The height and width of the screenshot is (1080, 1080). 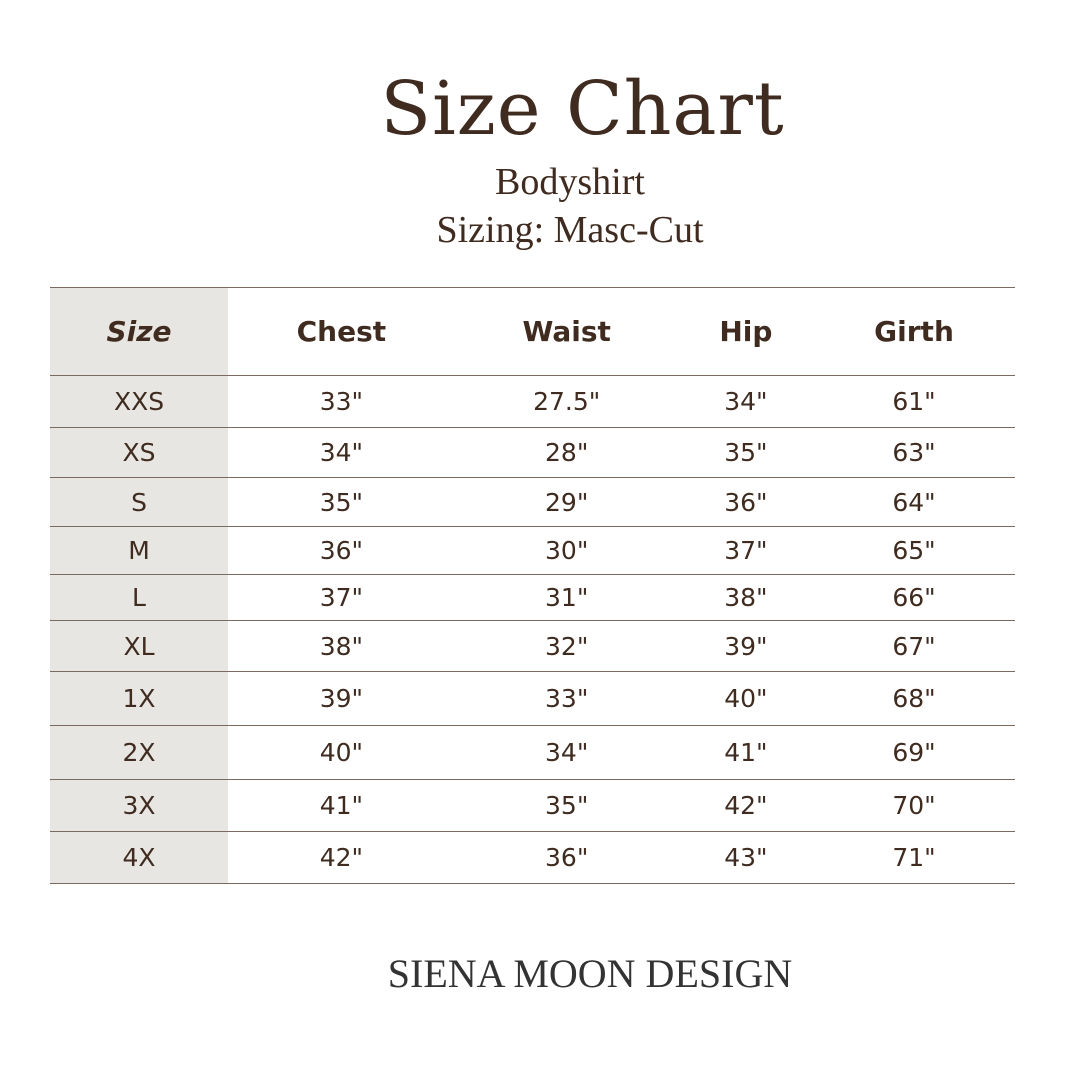 What do you see at coordinates (566, 502) in the screenshot?
I see `measurement-cell: 29"` at bounding box center [566, 502].